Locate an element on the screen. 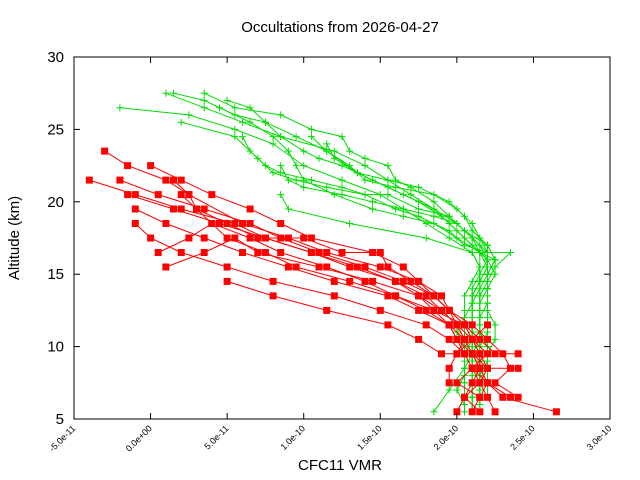 The height and width of the screenshot is (480, 640). y-tick-label: 10 is located at coordinates (55, 347).